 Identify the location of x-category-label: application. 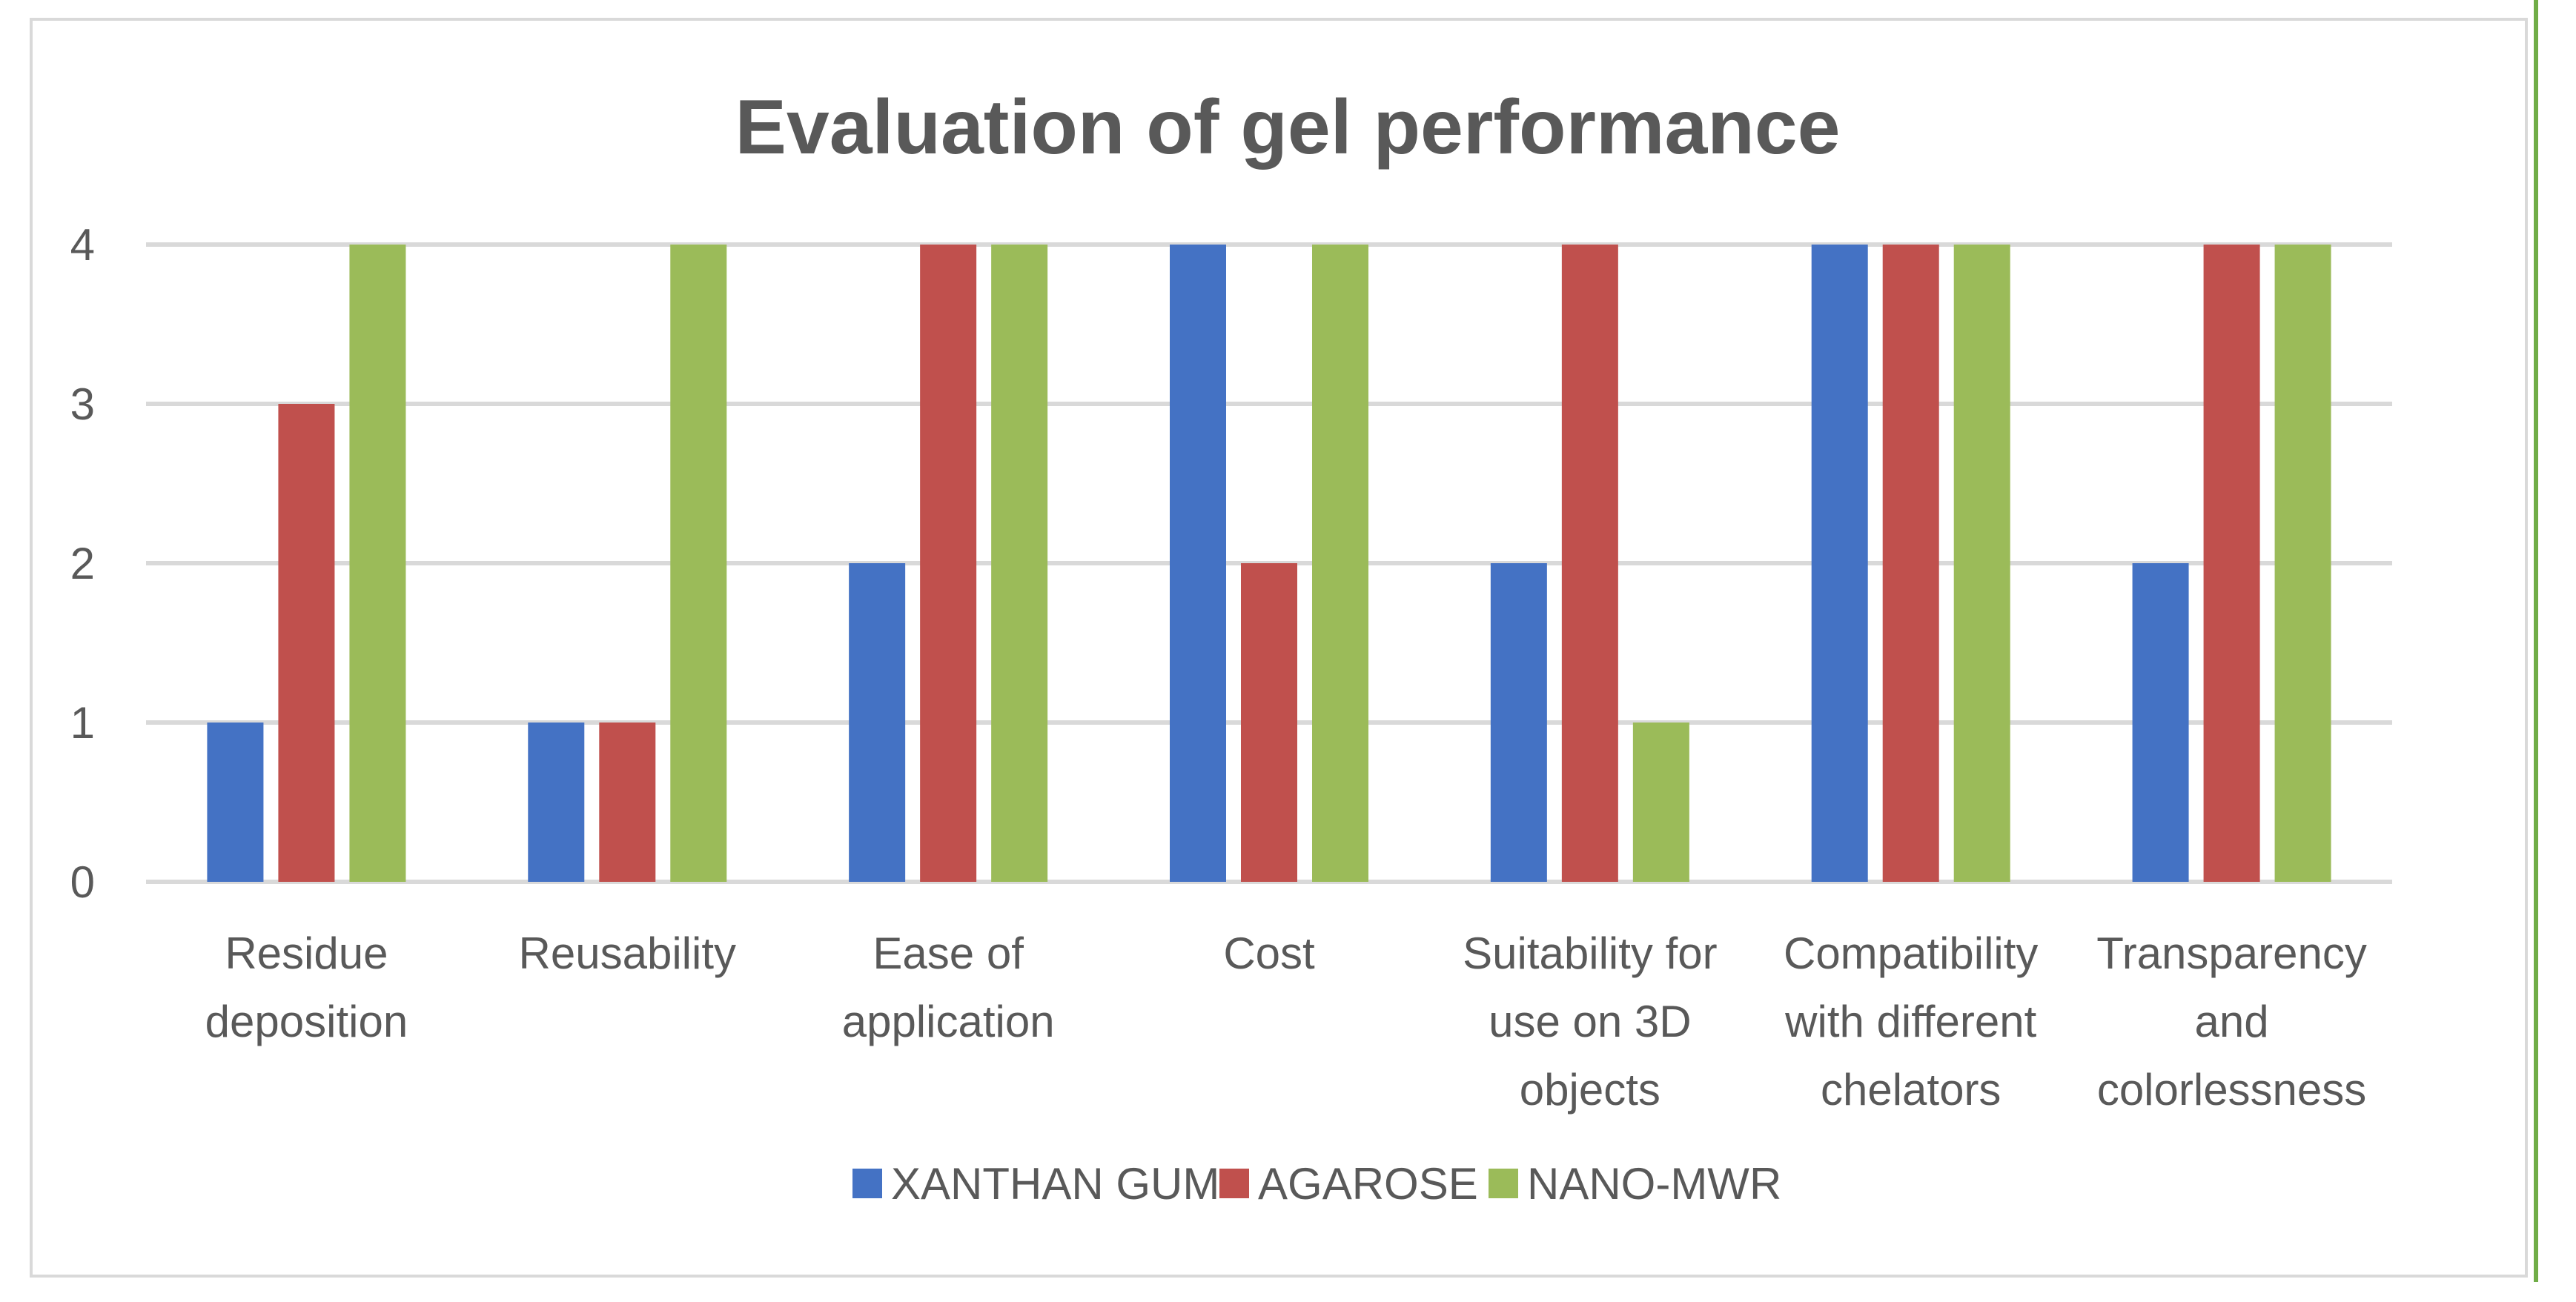
(948, 1021).